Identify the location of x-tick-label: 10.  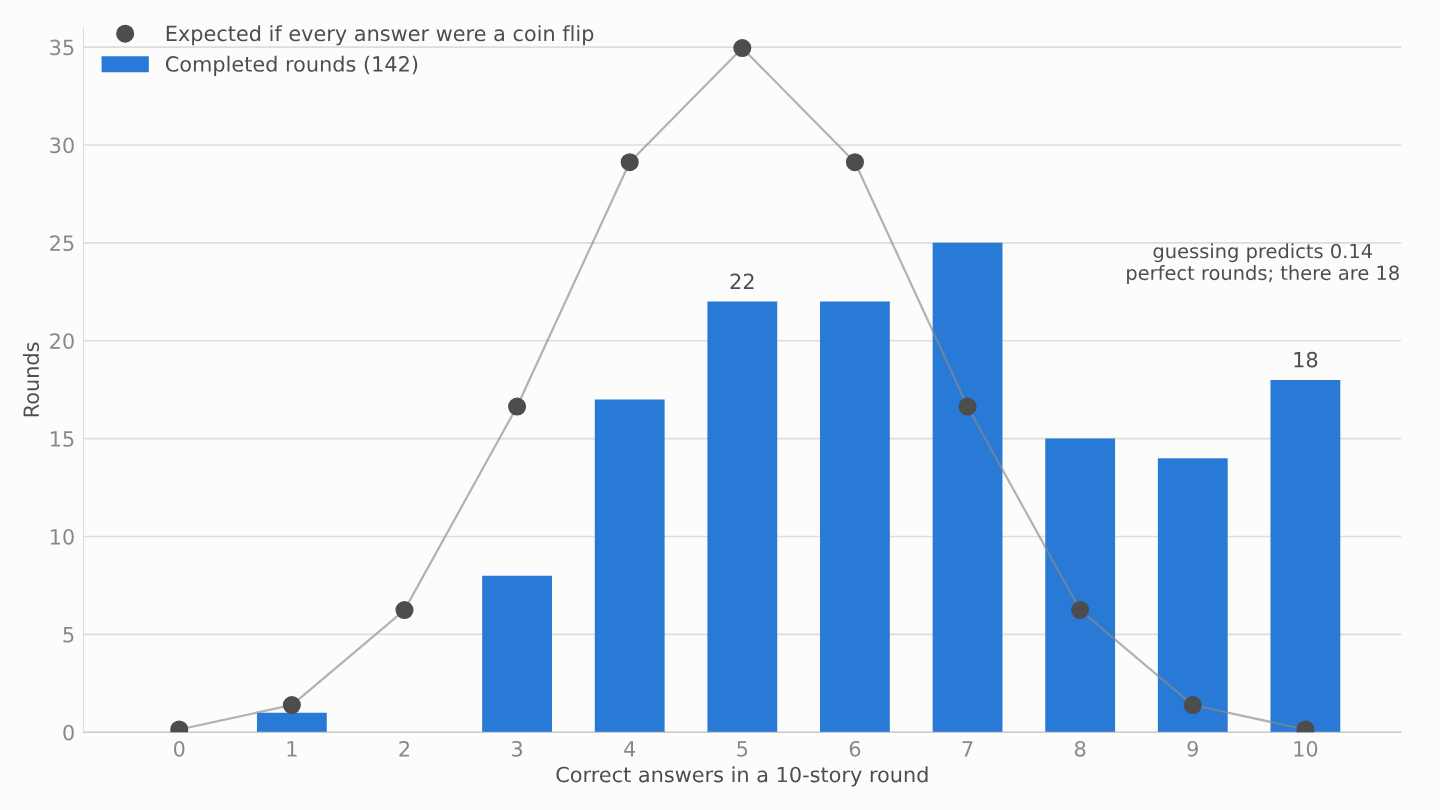
(1306, 748).